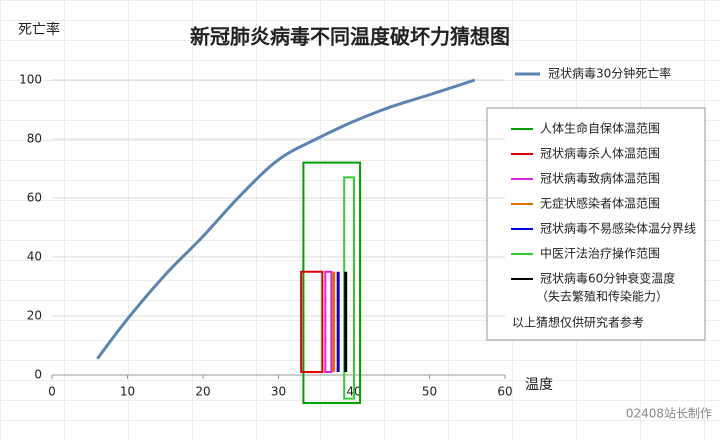 This screenshot has width=720, height=440. I want to click on watermark: 02408站长制作, so click(669, 414).